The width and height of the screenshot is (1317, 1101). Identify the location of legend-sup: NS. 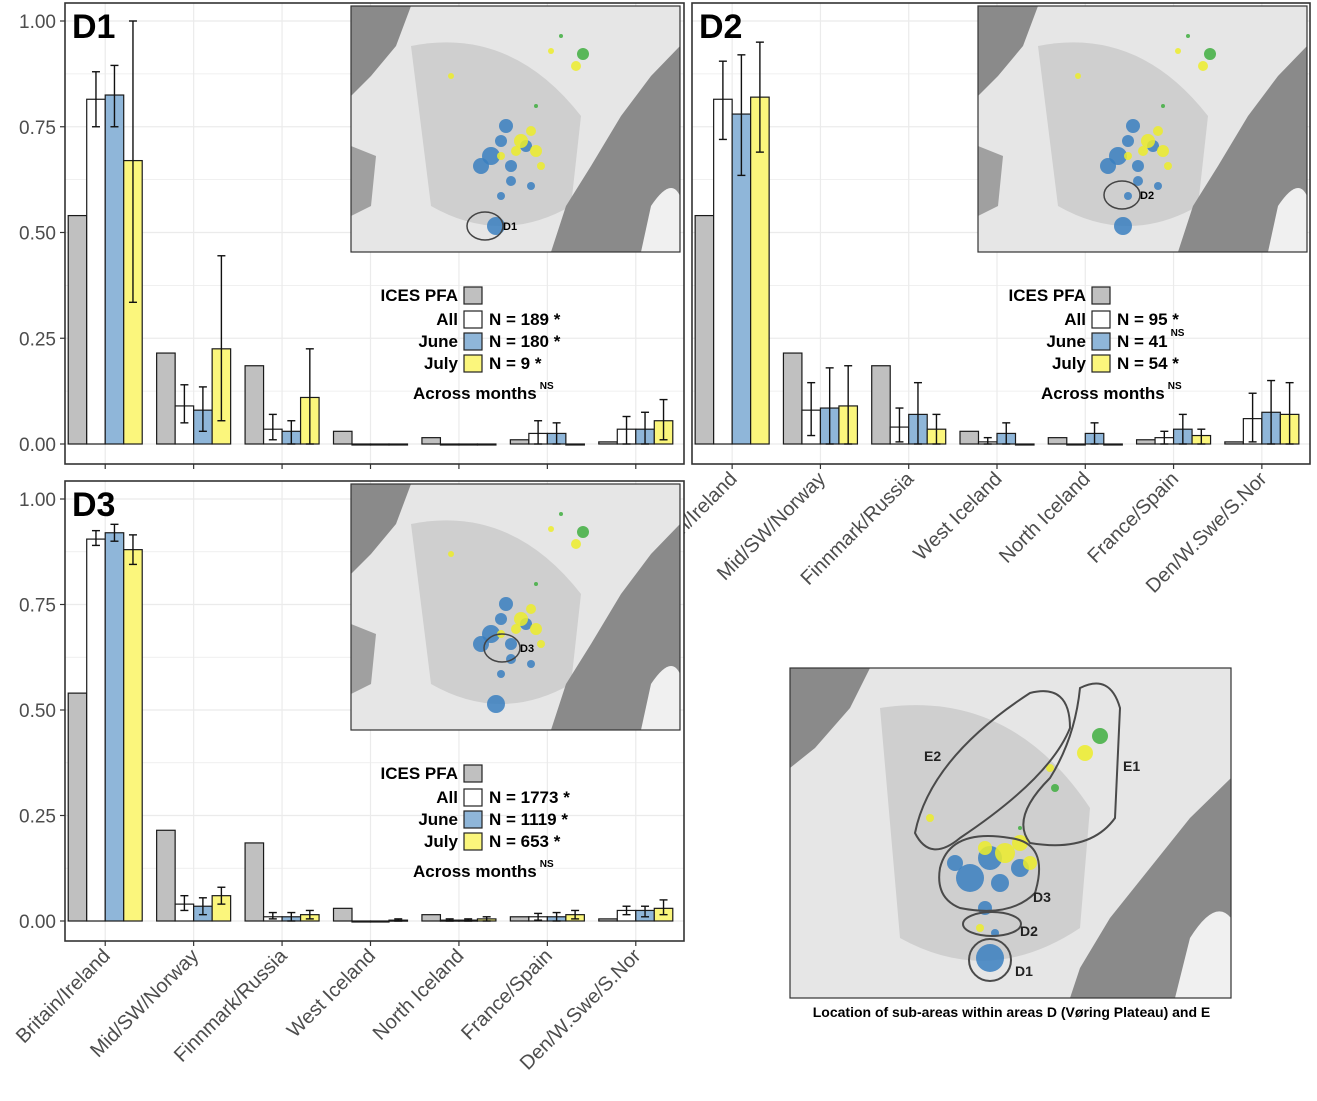
(1178, 333).